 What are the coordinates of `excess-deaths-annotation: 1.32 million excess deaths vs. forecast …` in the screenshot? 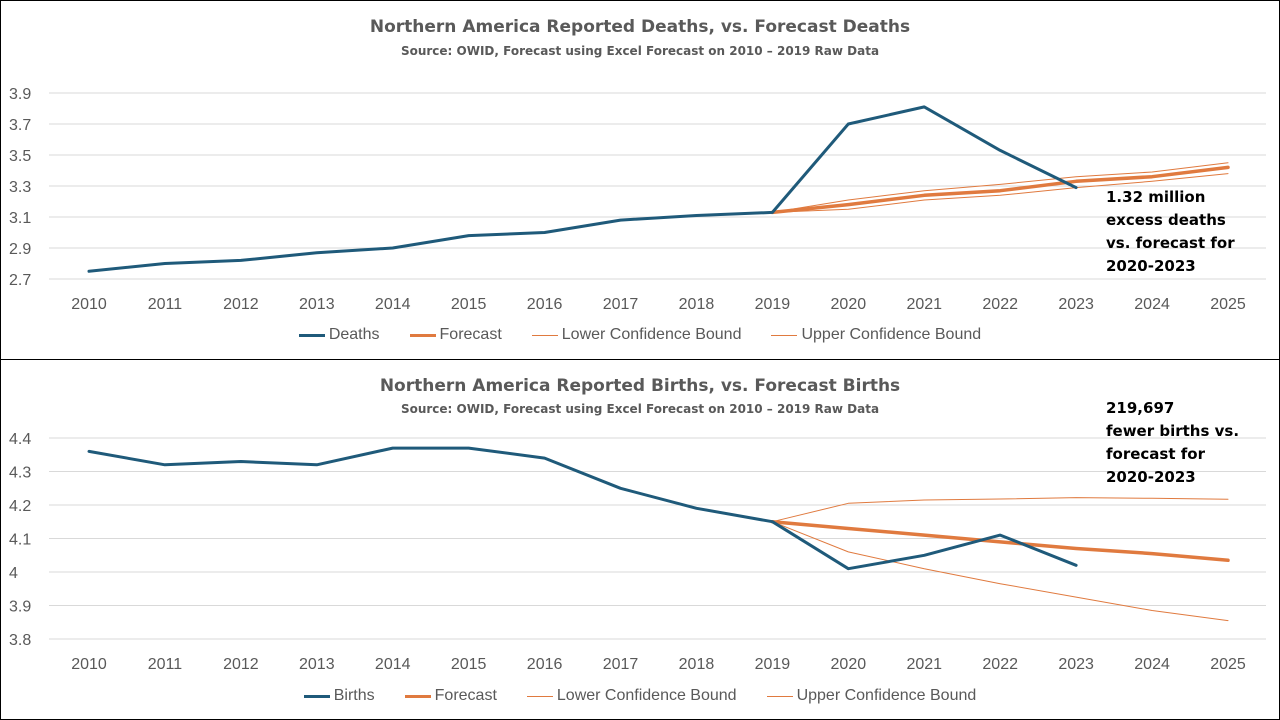 It's located at (1170, 231).